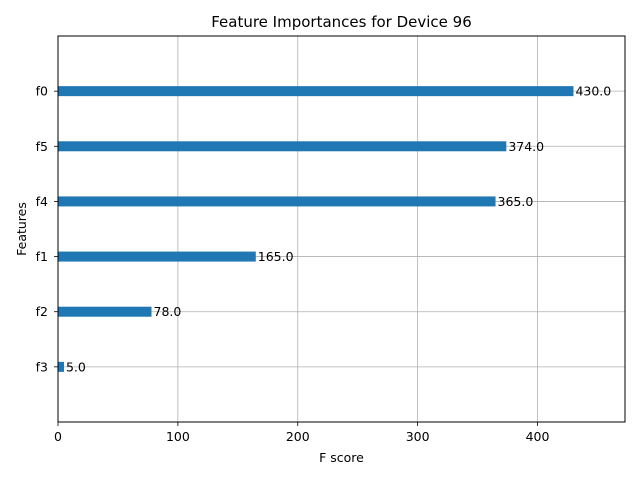 The height and width of the screenshot is (480, 640). Describe the element at coordinates (42, 256) in the screenshot. I see `y-tick-label-f1: f1` at that location.